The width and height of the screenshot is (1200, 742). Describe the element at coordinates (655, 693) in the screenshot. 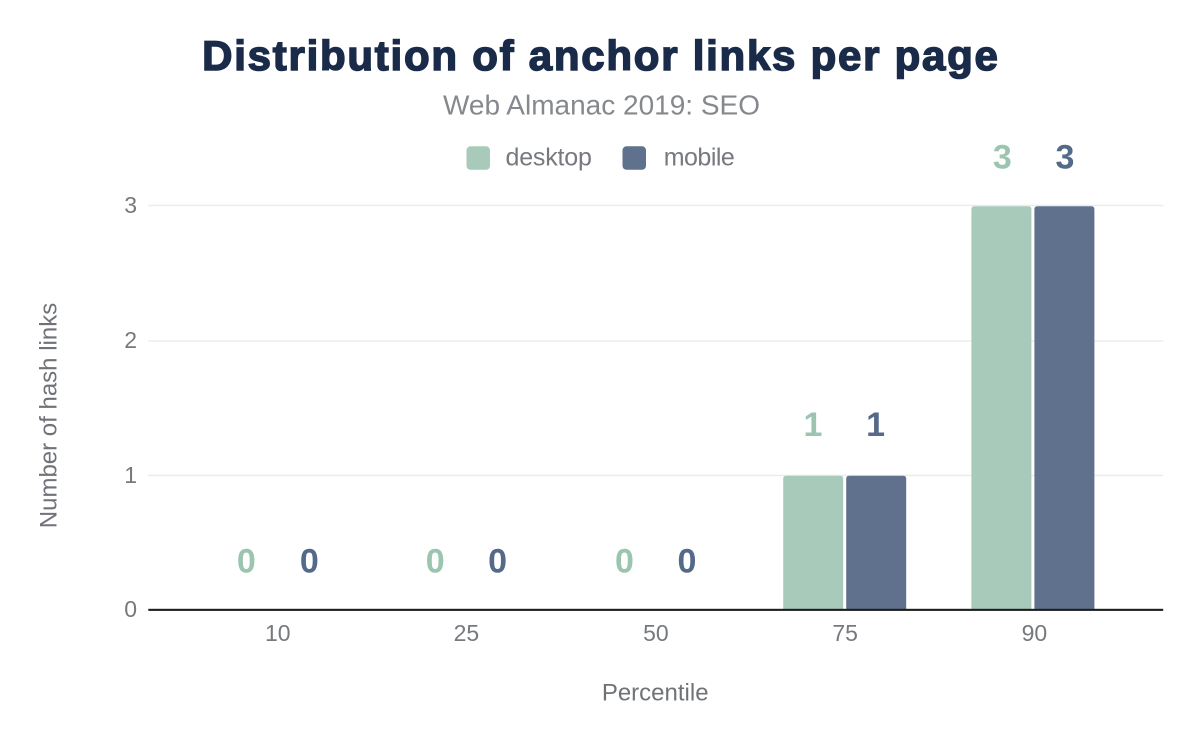

I see `svg-text: Percentile` at that location.